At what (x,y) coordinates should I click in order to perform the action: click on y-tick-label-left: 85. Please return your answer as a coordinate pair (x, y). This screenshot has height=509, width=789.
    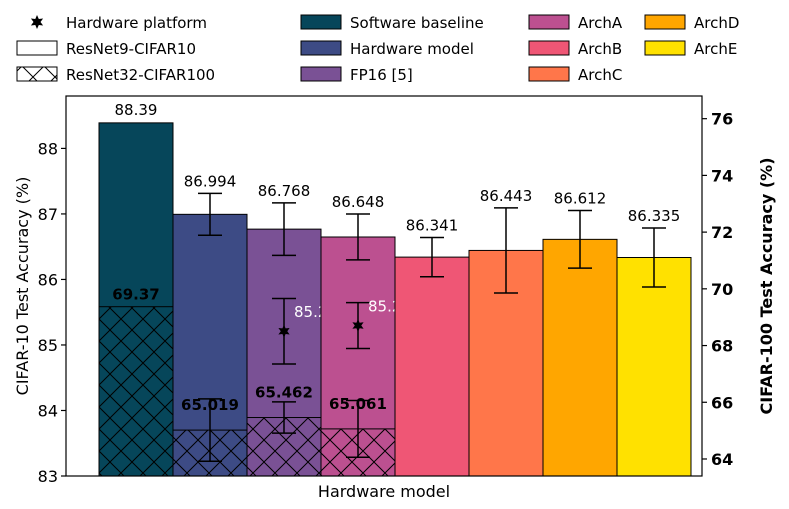
    Looking at the image, I should click on (48, 345).